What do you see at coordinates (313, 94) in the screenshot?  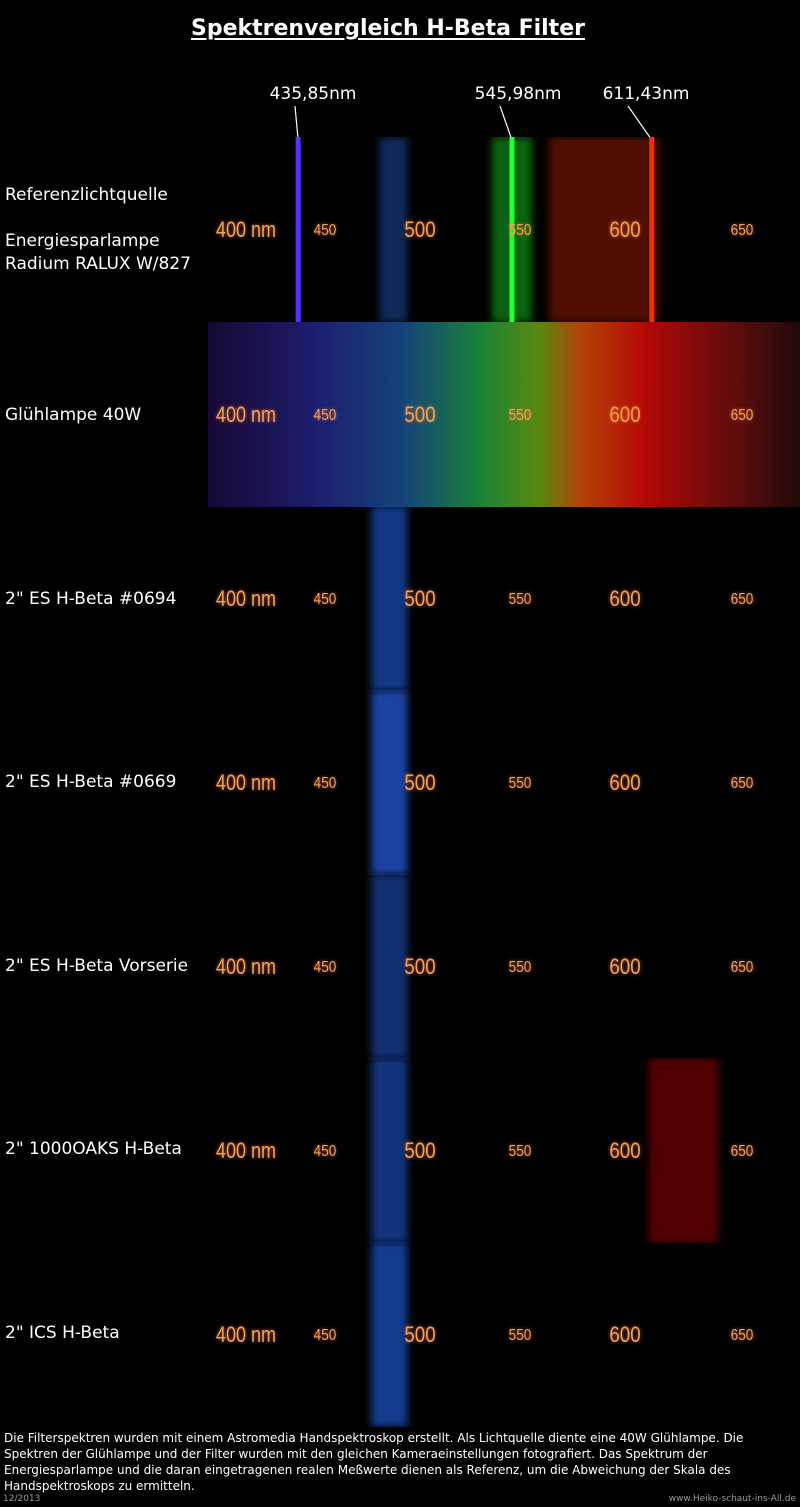 I see `reference-wavelength-label: 435,85nm` at bounding box center [313, 94].